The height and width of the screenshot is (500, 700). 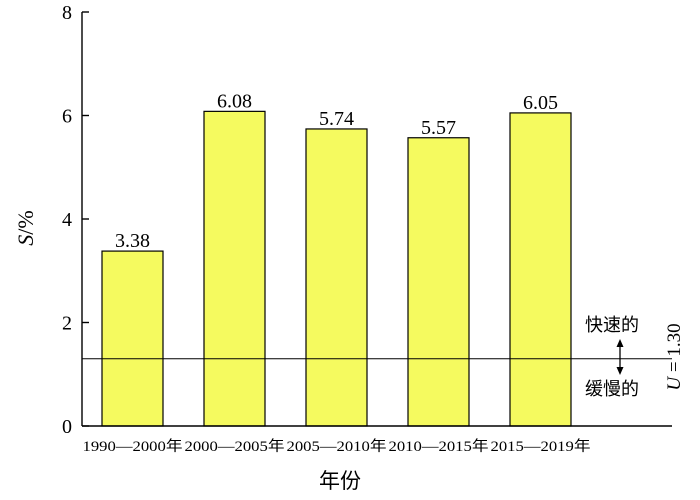 I want to click on threshold-label: U = 1.30, so click(x=674, y=356).